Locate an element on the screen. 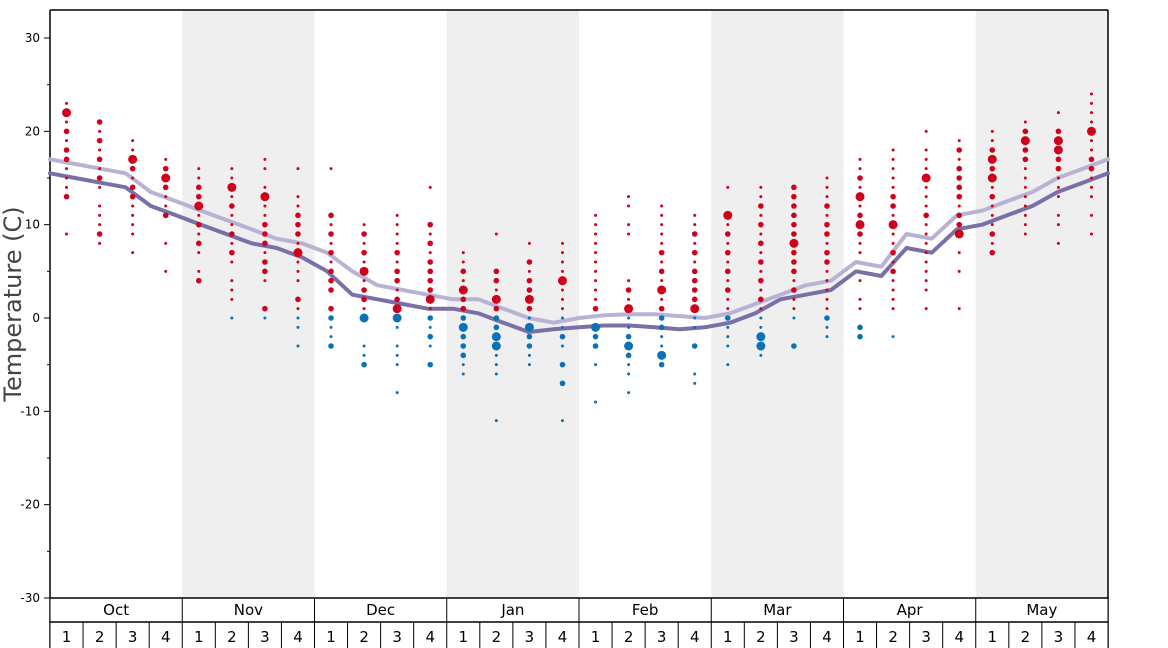 This screenshot has height=648, width=1168. month-label: Mar is located at coordinates (777, 610).